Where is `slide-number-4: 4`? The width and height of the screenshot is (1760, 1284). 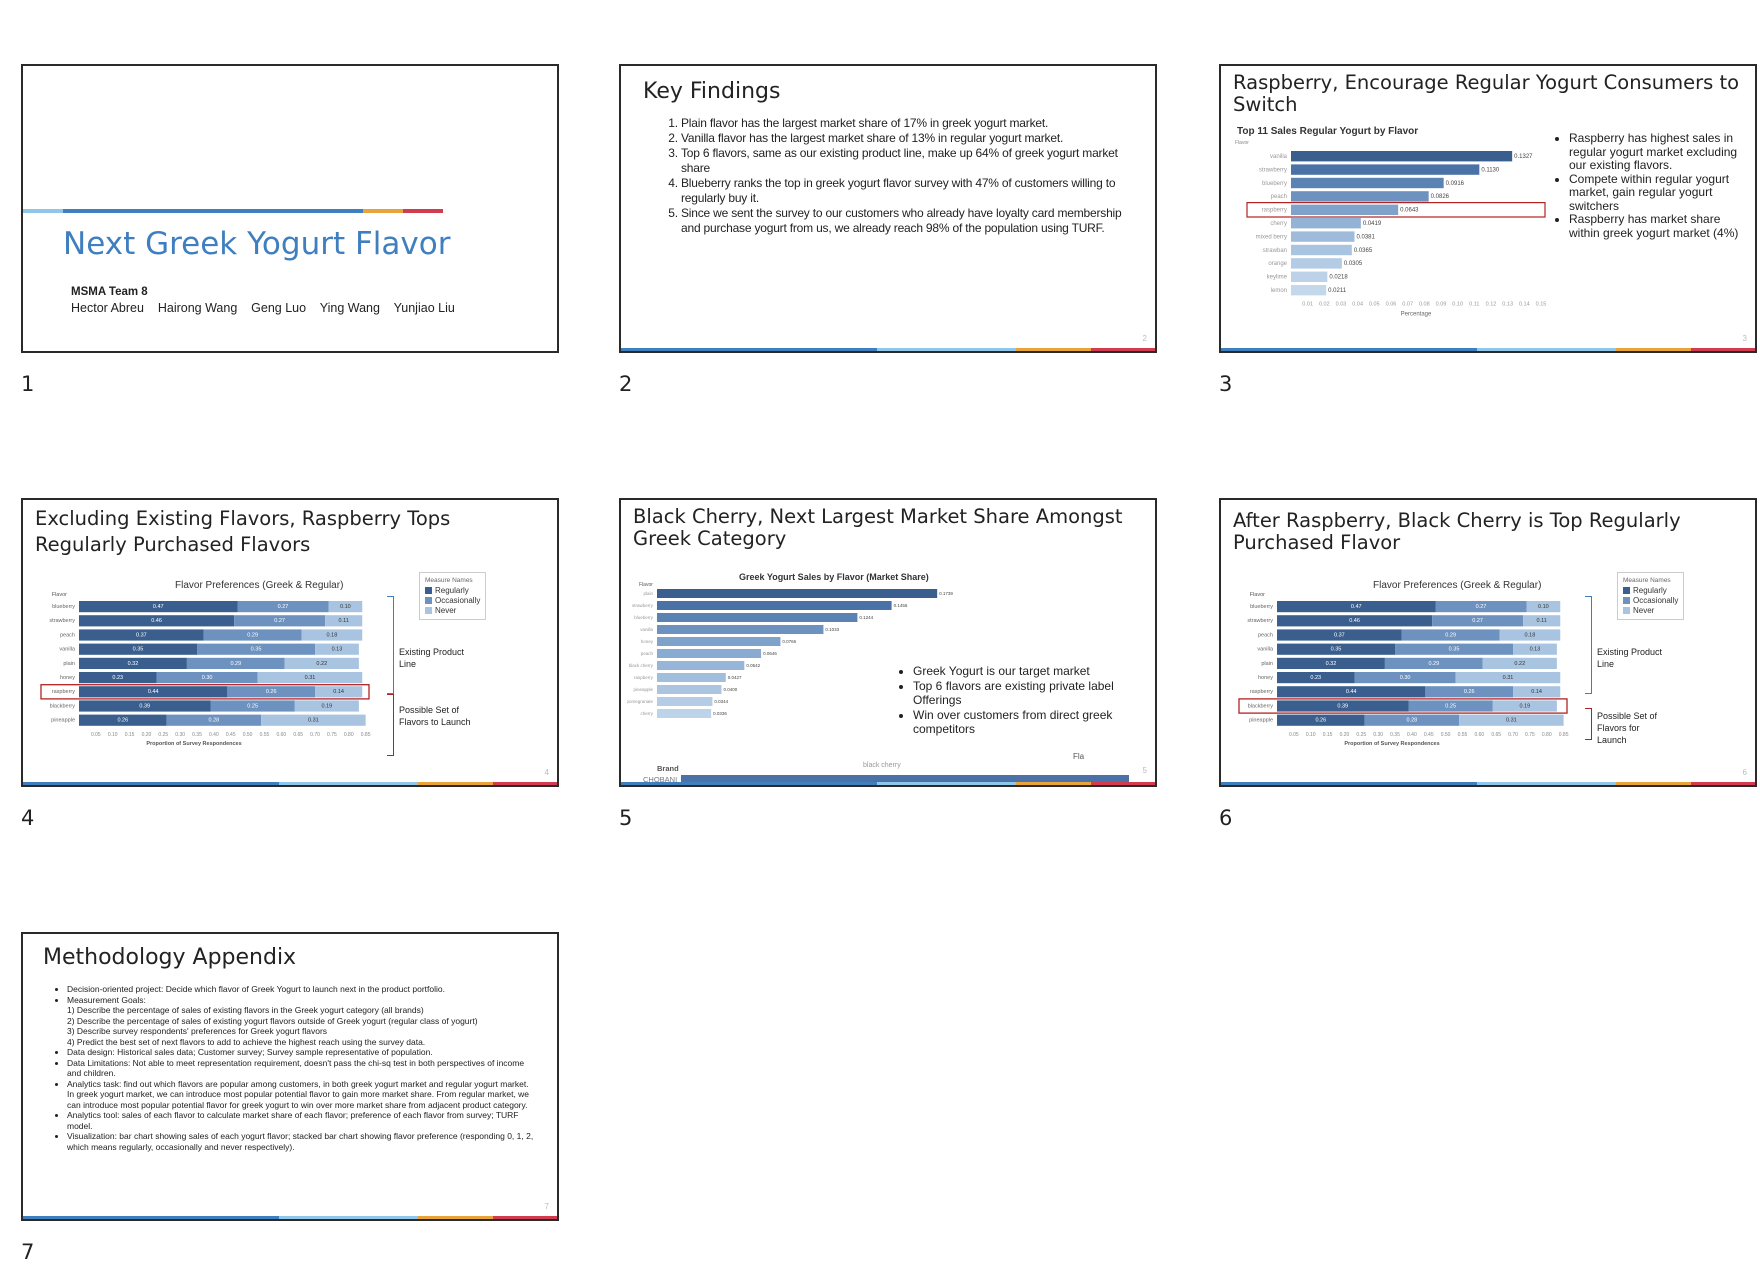 slide-number-4: 4 is located at coordinates (28, 818).